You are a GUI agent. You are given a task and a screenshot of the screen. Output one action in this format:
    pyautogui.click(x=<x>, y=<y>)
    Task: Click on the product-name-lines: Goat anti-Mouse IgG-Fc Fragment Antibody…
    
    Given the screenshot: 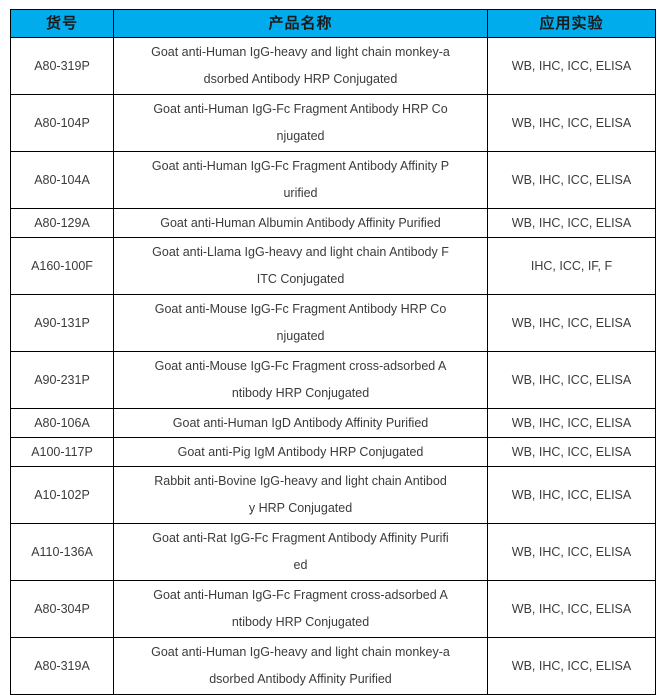 What is the action you would take?
    pyautogui.click(x=300, y=323)
    